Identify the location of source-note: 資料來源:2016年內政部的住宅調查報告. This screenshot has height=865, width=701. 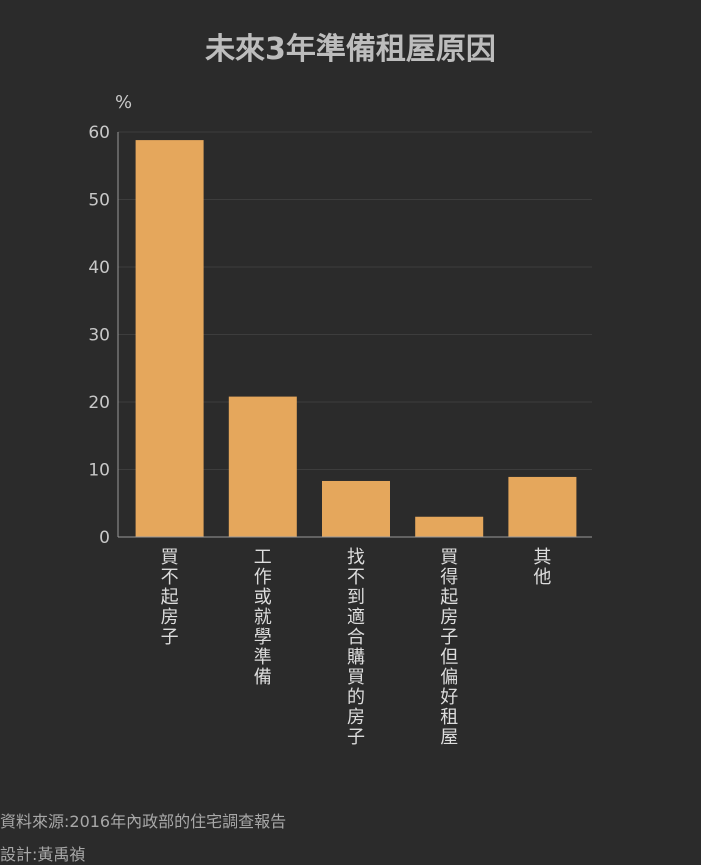
(143, 821).